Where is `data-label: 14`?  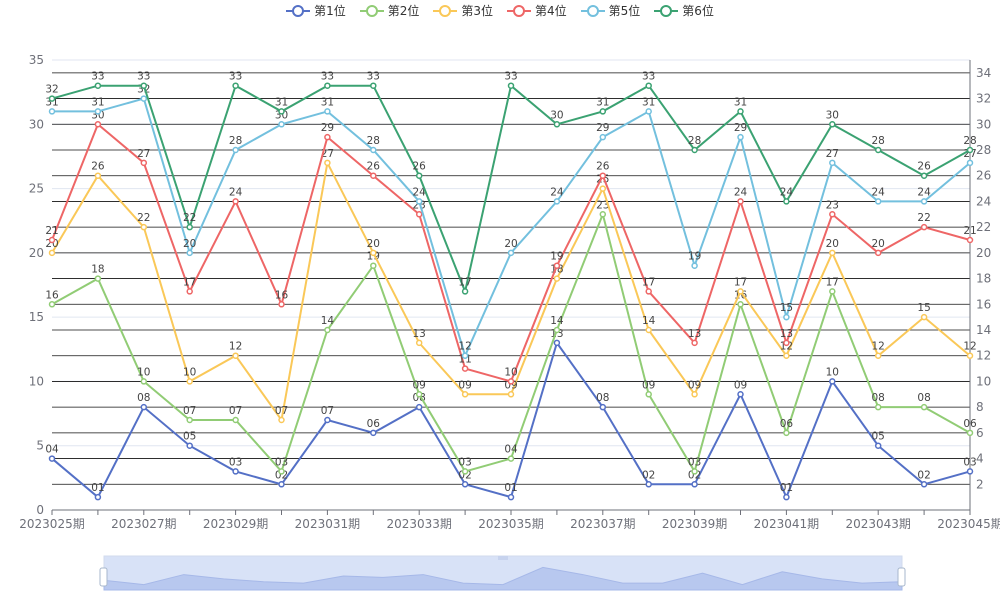
data-label: 14 is located at coordinates (557, 321).